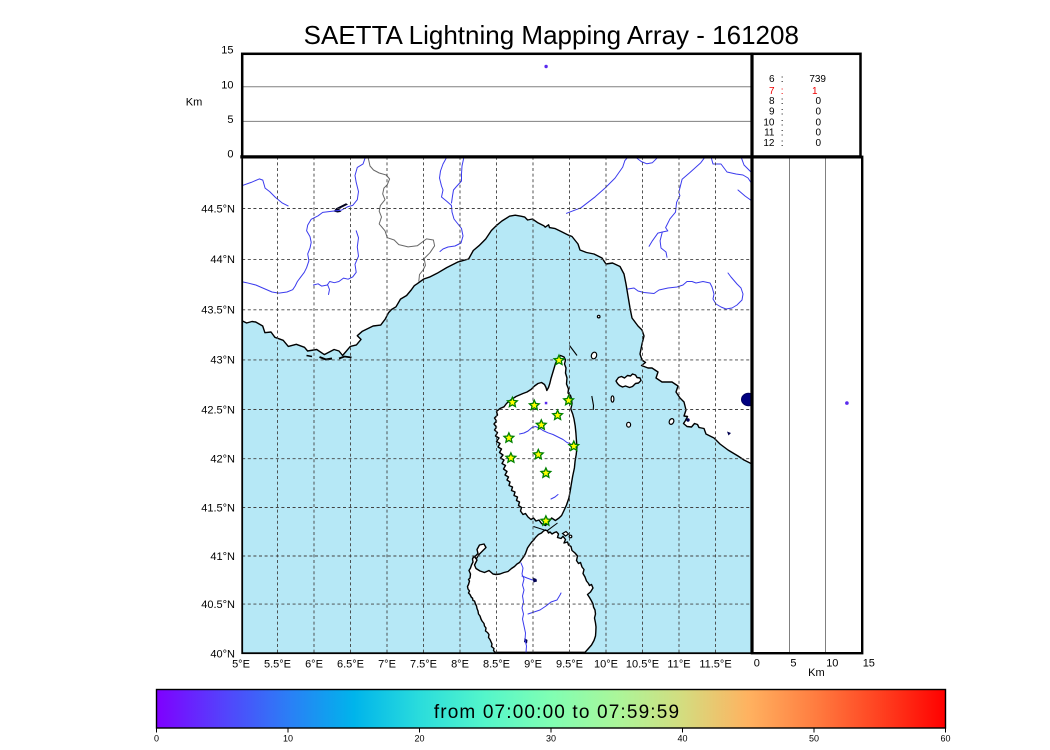 The height and width of the screenshot is (750, 1050). Describe the element at coordinates (551, 739) in the screenshot. I see `svg-text: 30` at that location.